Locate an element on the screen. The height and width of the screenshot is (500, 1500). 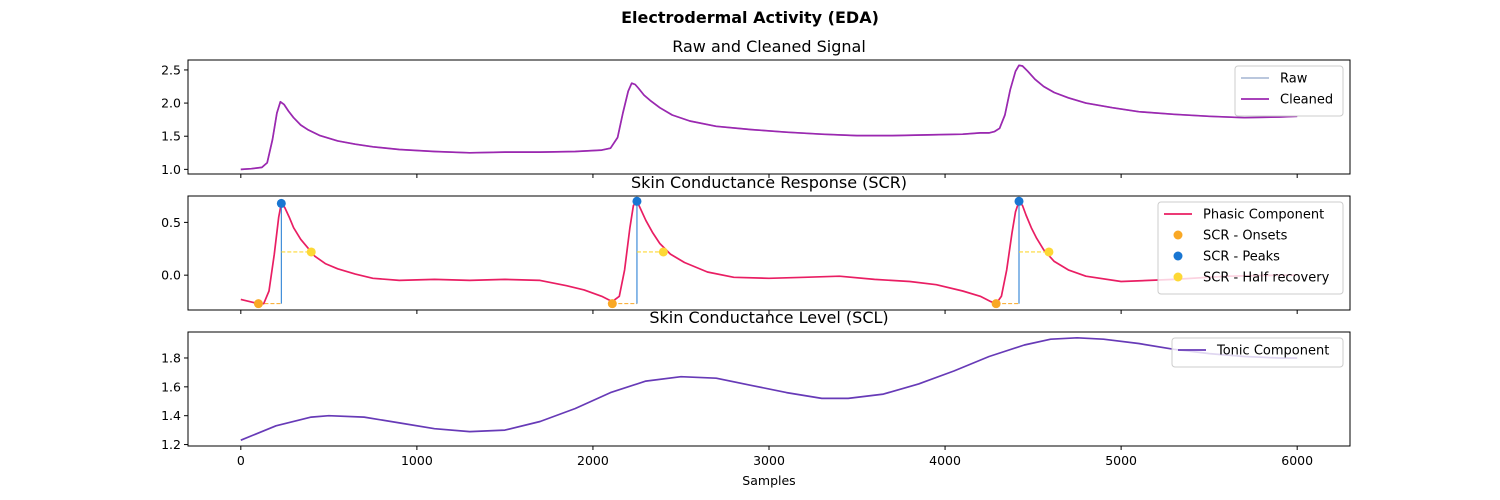
y-tick-label: 1.0 is located at coordinates (171, 169).